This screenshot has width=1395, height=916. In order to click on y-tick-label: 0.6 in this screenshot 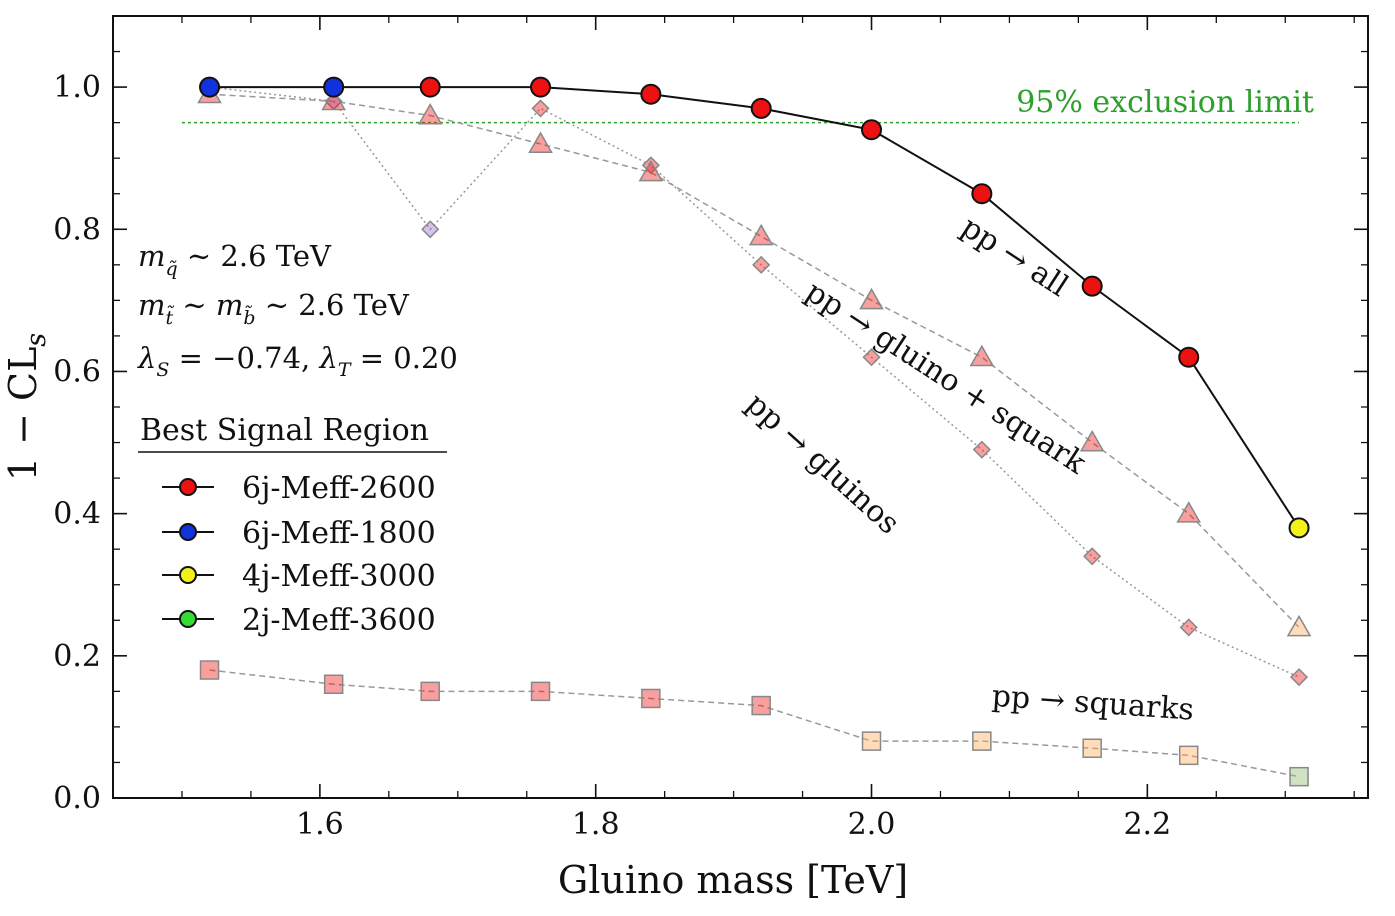, I will do `click(77, 371)`.